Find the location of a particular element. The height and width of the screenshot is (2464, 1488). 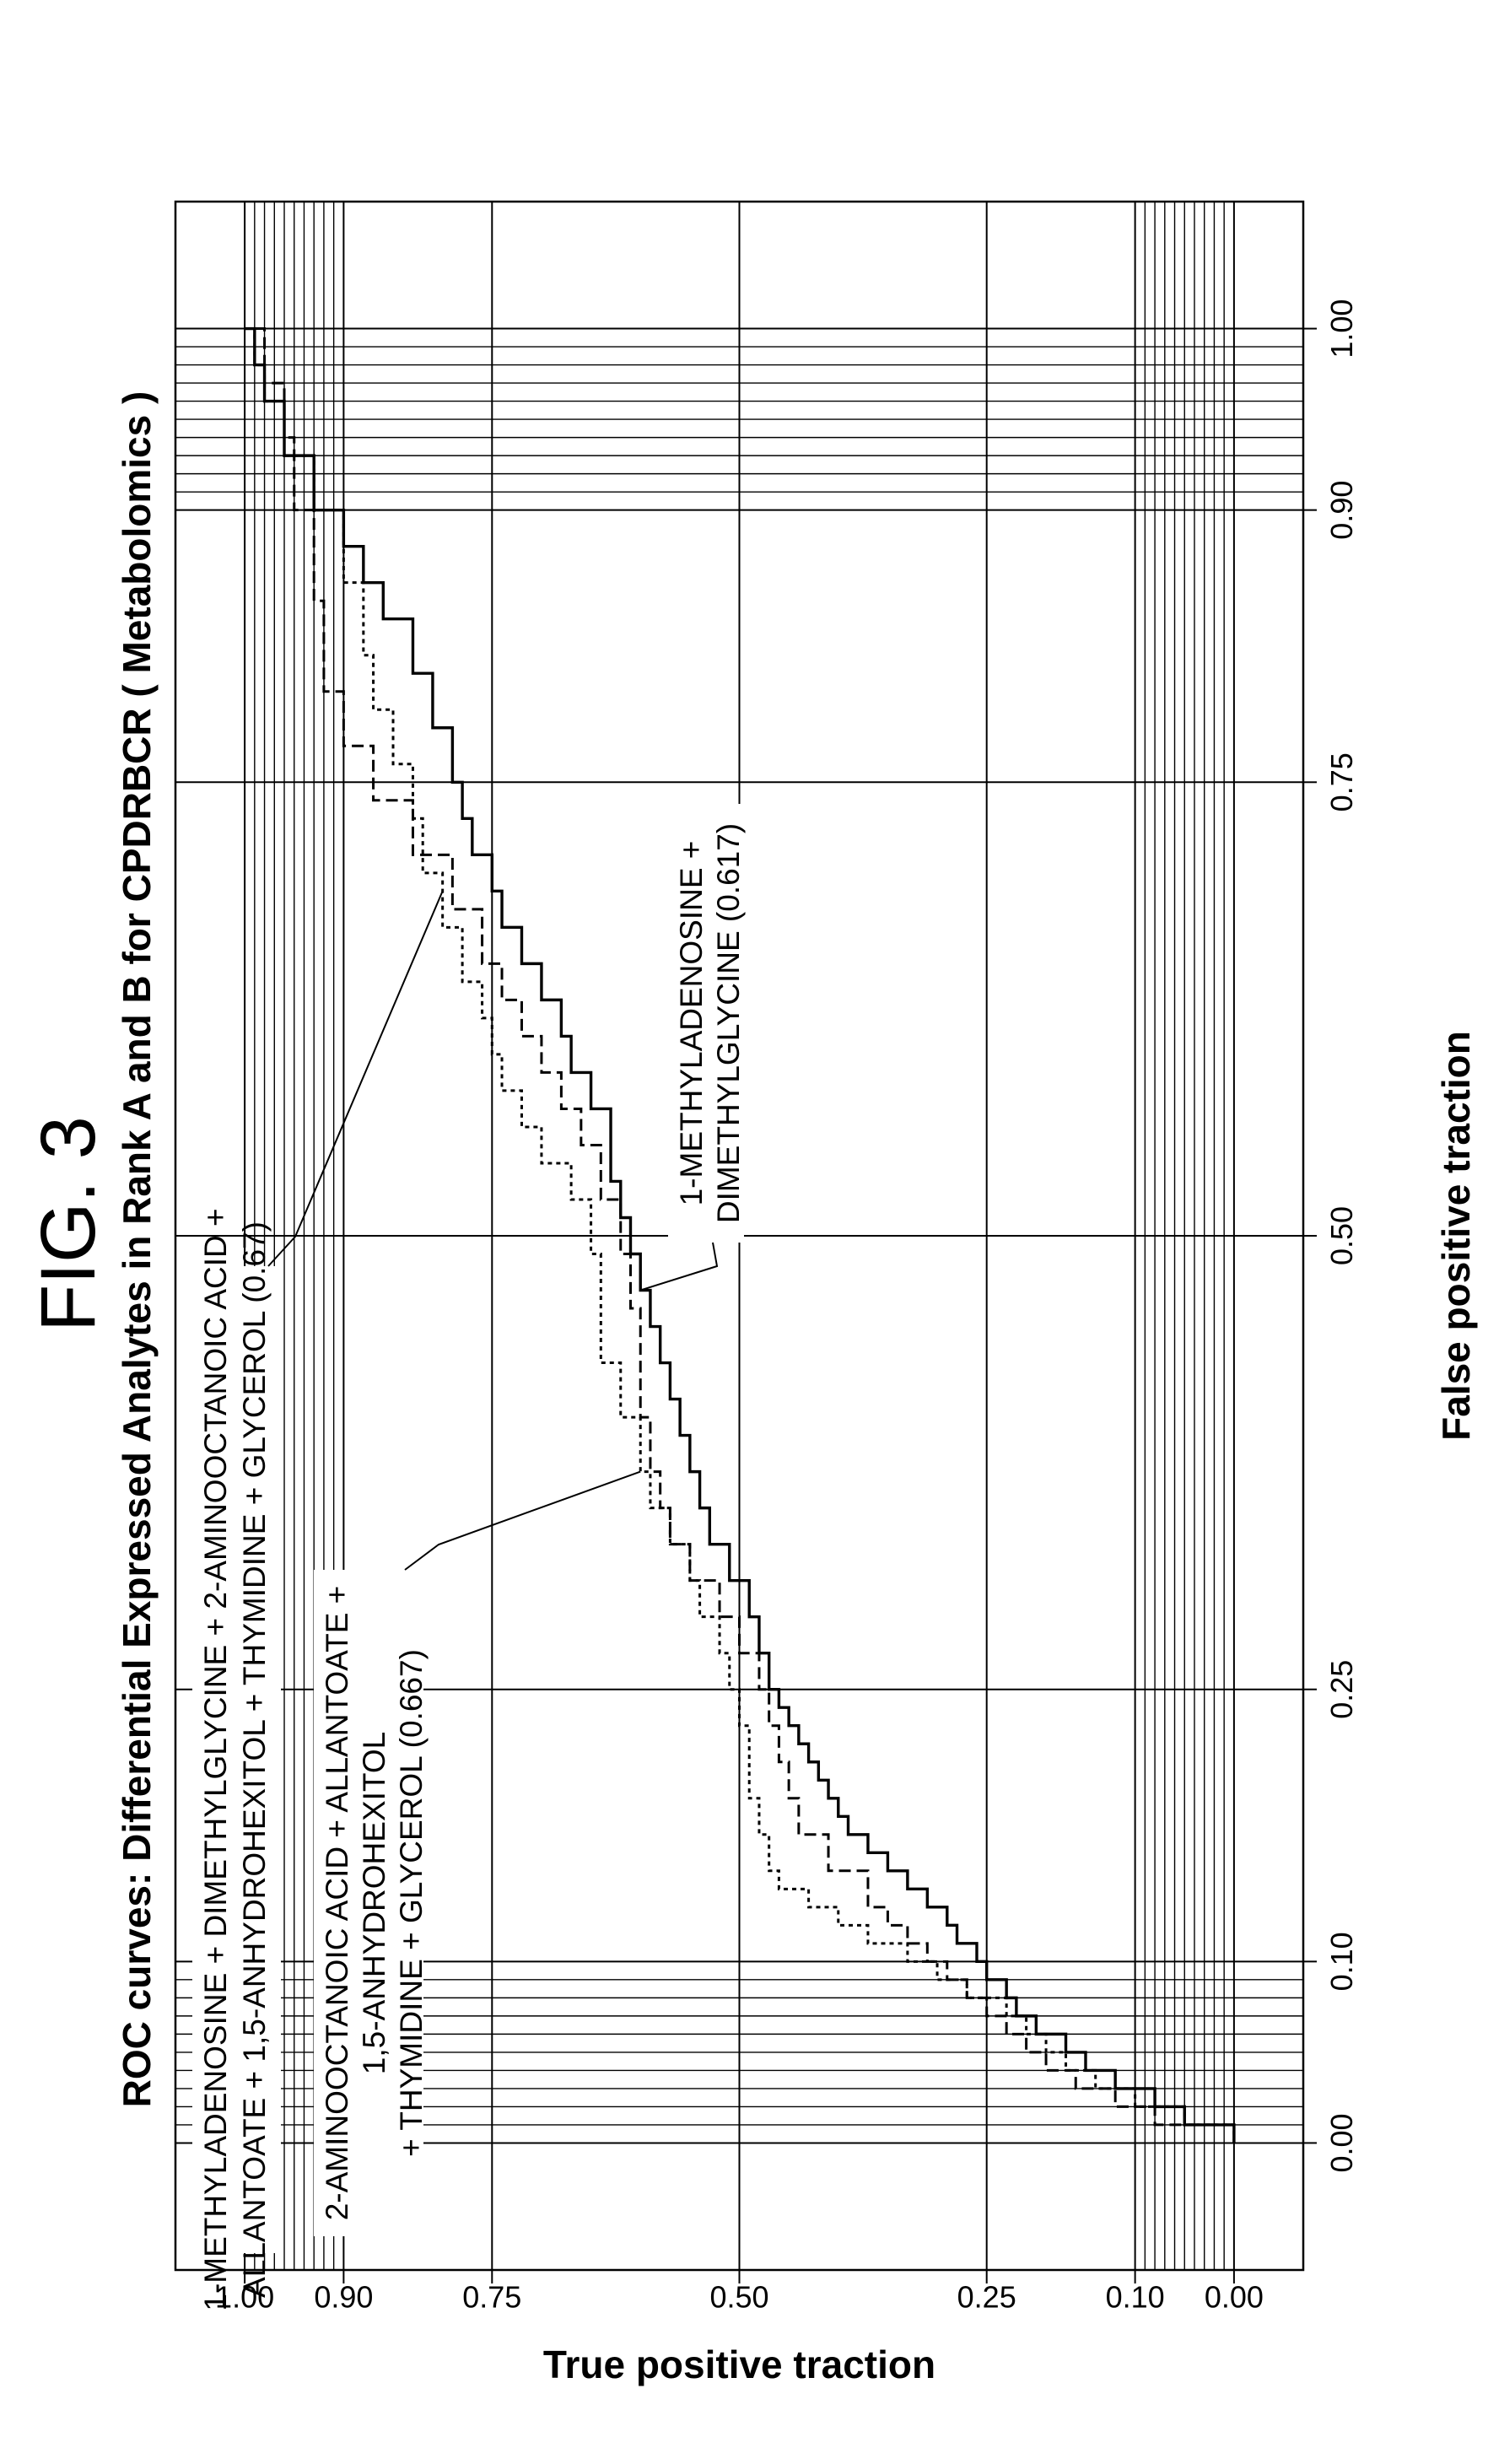

x-tick-label: 0.50 is located at coordinates (1342, 1235).